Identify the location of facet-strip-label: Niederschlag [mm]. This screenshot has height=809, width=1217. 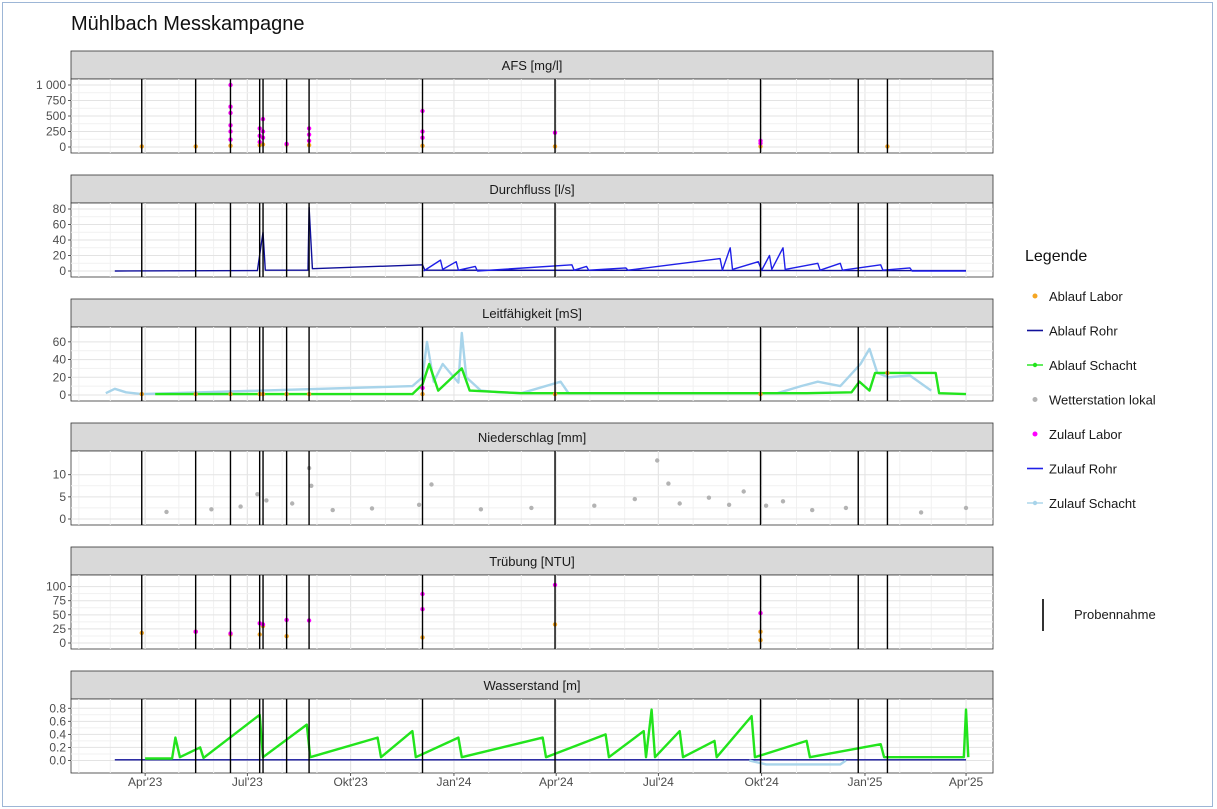
(532, 437).